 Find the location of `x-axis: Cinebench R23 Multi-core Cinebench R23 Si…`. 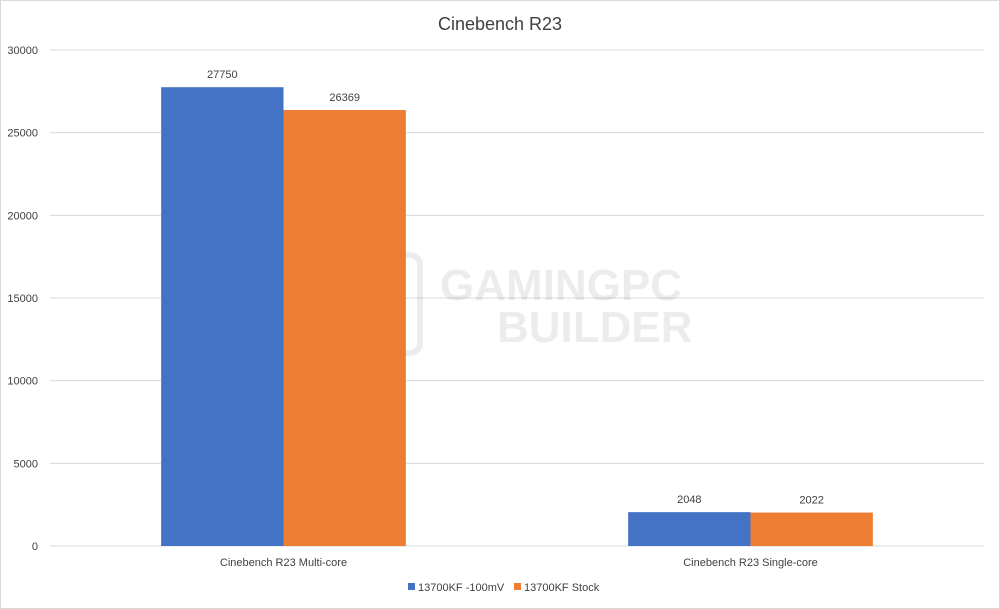

x-axis: Cinebench R23 Multi-core Cinebench R23 Si… is located at coordinates (519, 563).